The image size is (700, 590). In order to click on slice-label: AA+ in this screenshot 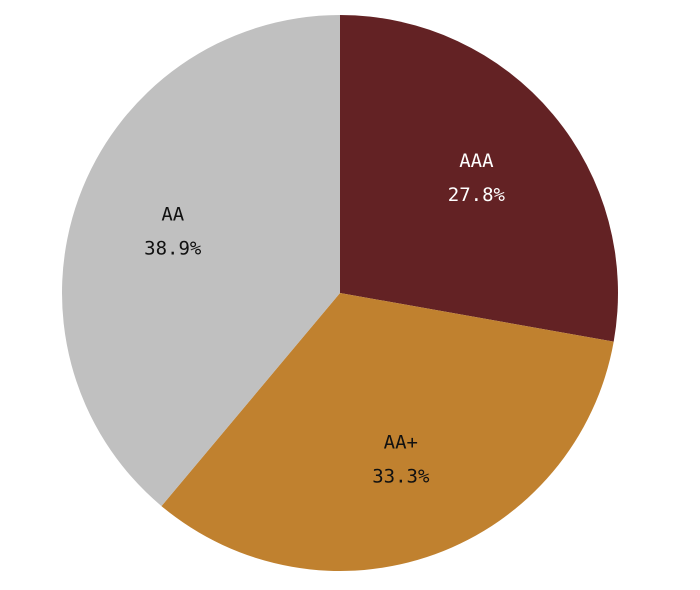, I will do `click(401, 443)`.